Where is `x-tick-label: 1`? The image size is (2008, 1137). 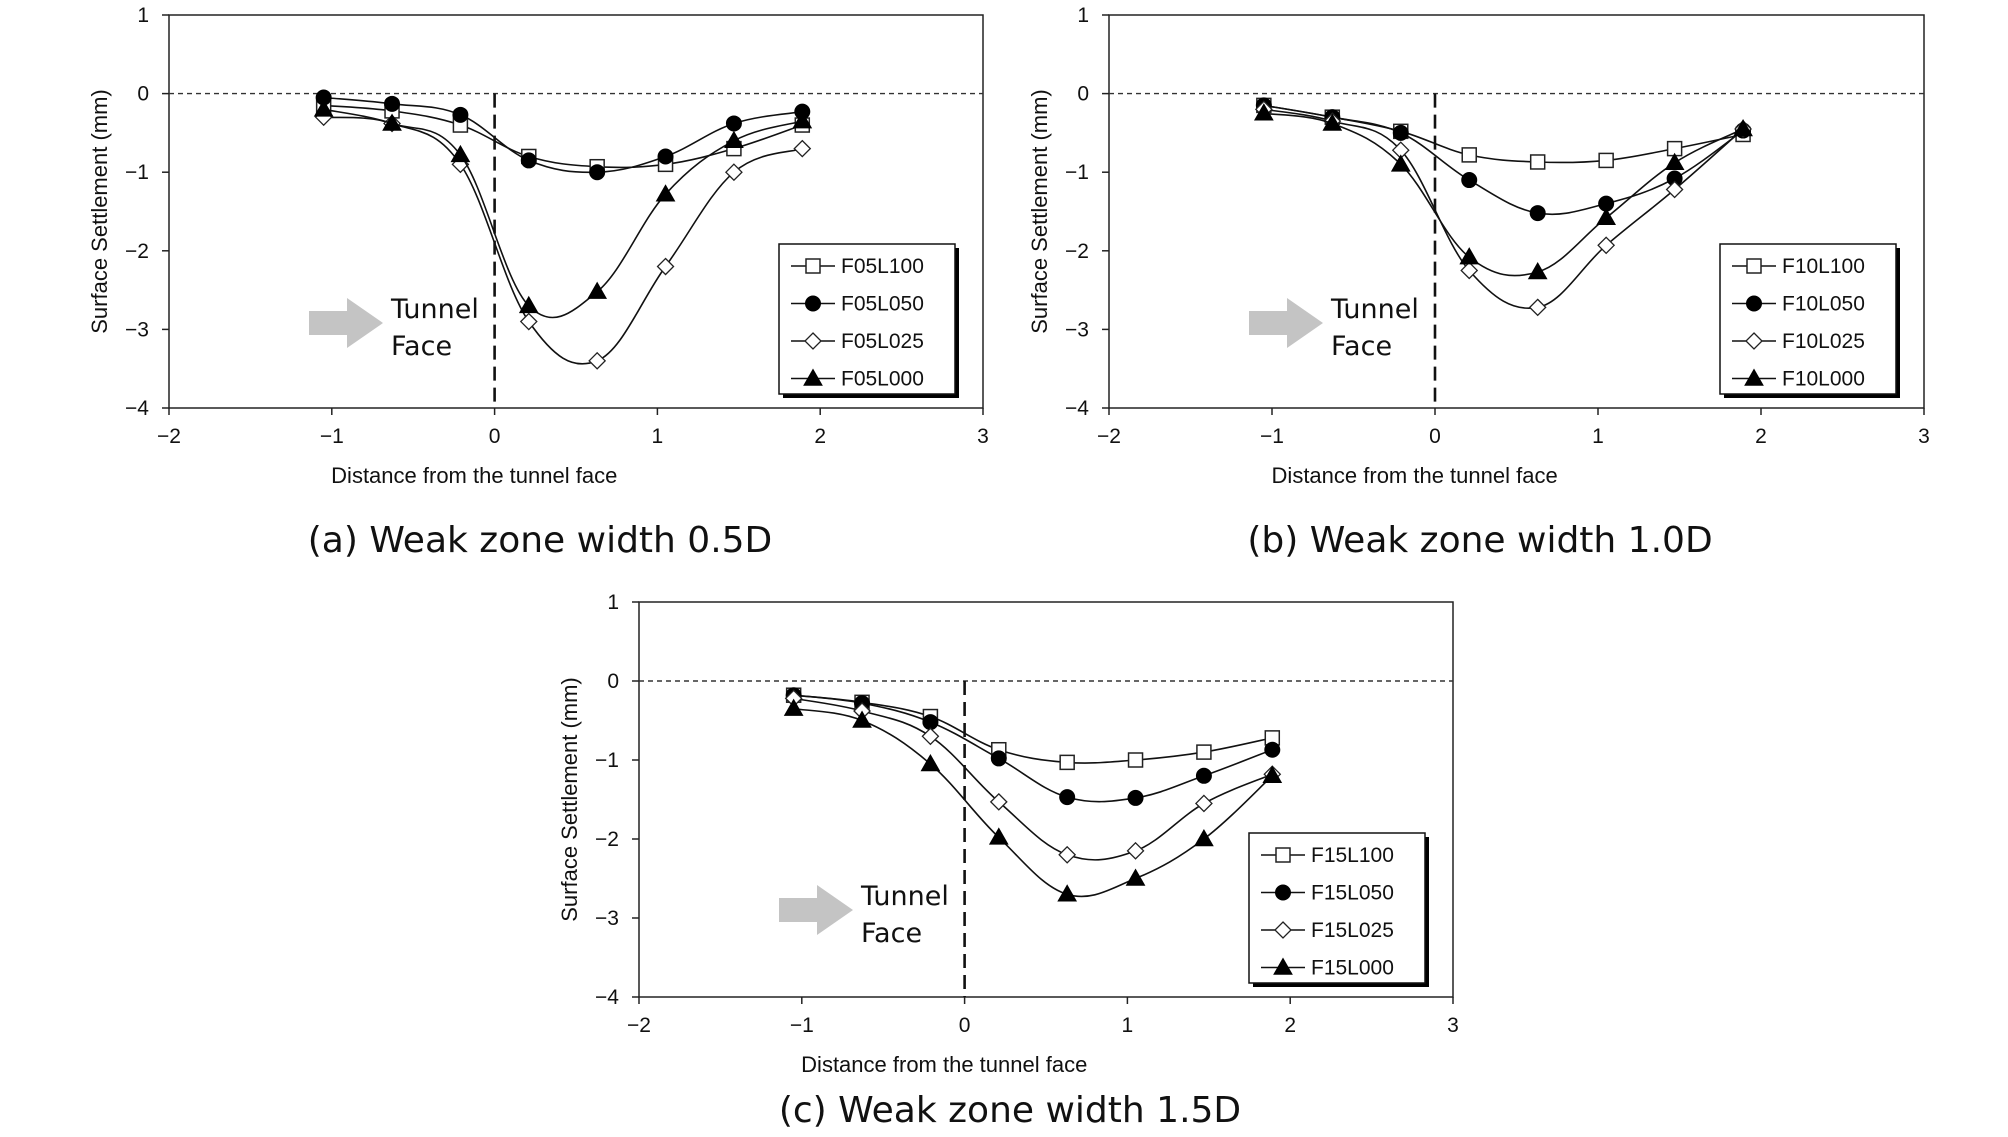
x-tick-label: 1 is located at coordinates (1598, 436).